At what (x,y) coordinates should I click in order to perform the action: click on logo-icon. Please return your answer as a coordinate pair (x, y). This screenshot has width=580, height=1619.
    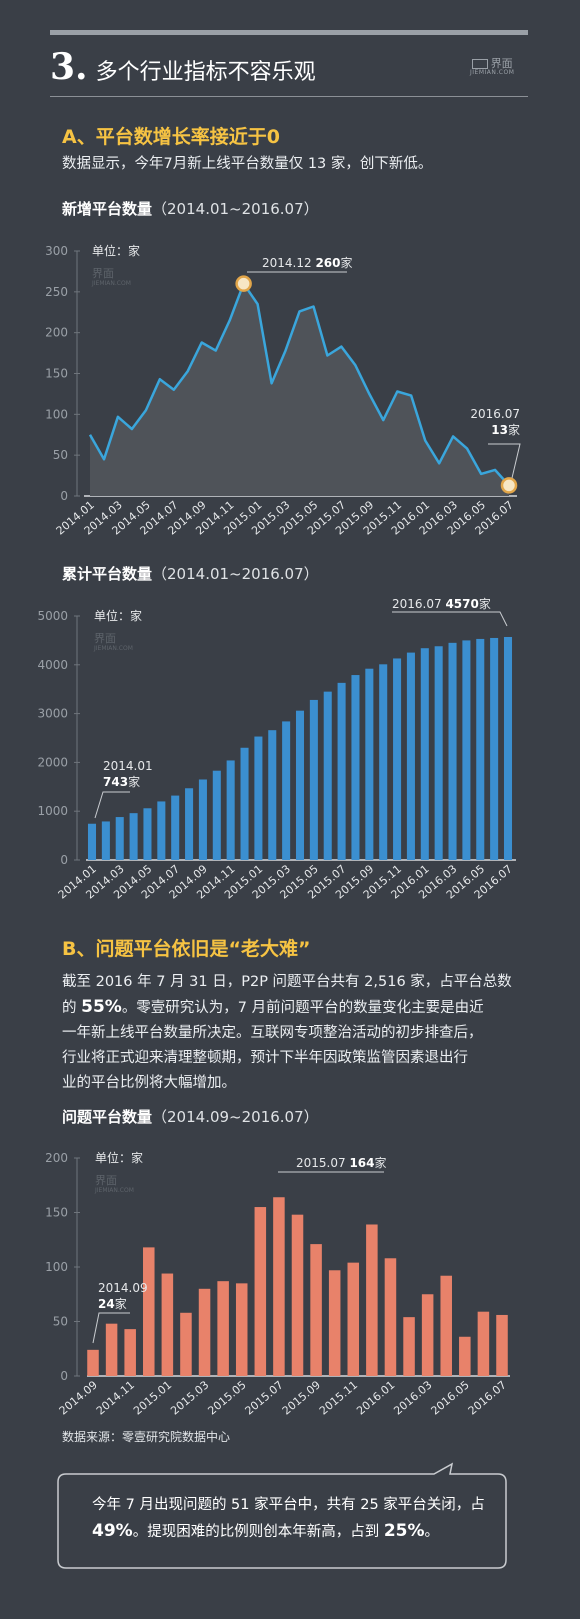
    Looking at the image, I should click on (479, 64).